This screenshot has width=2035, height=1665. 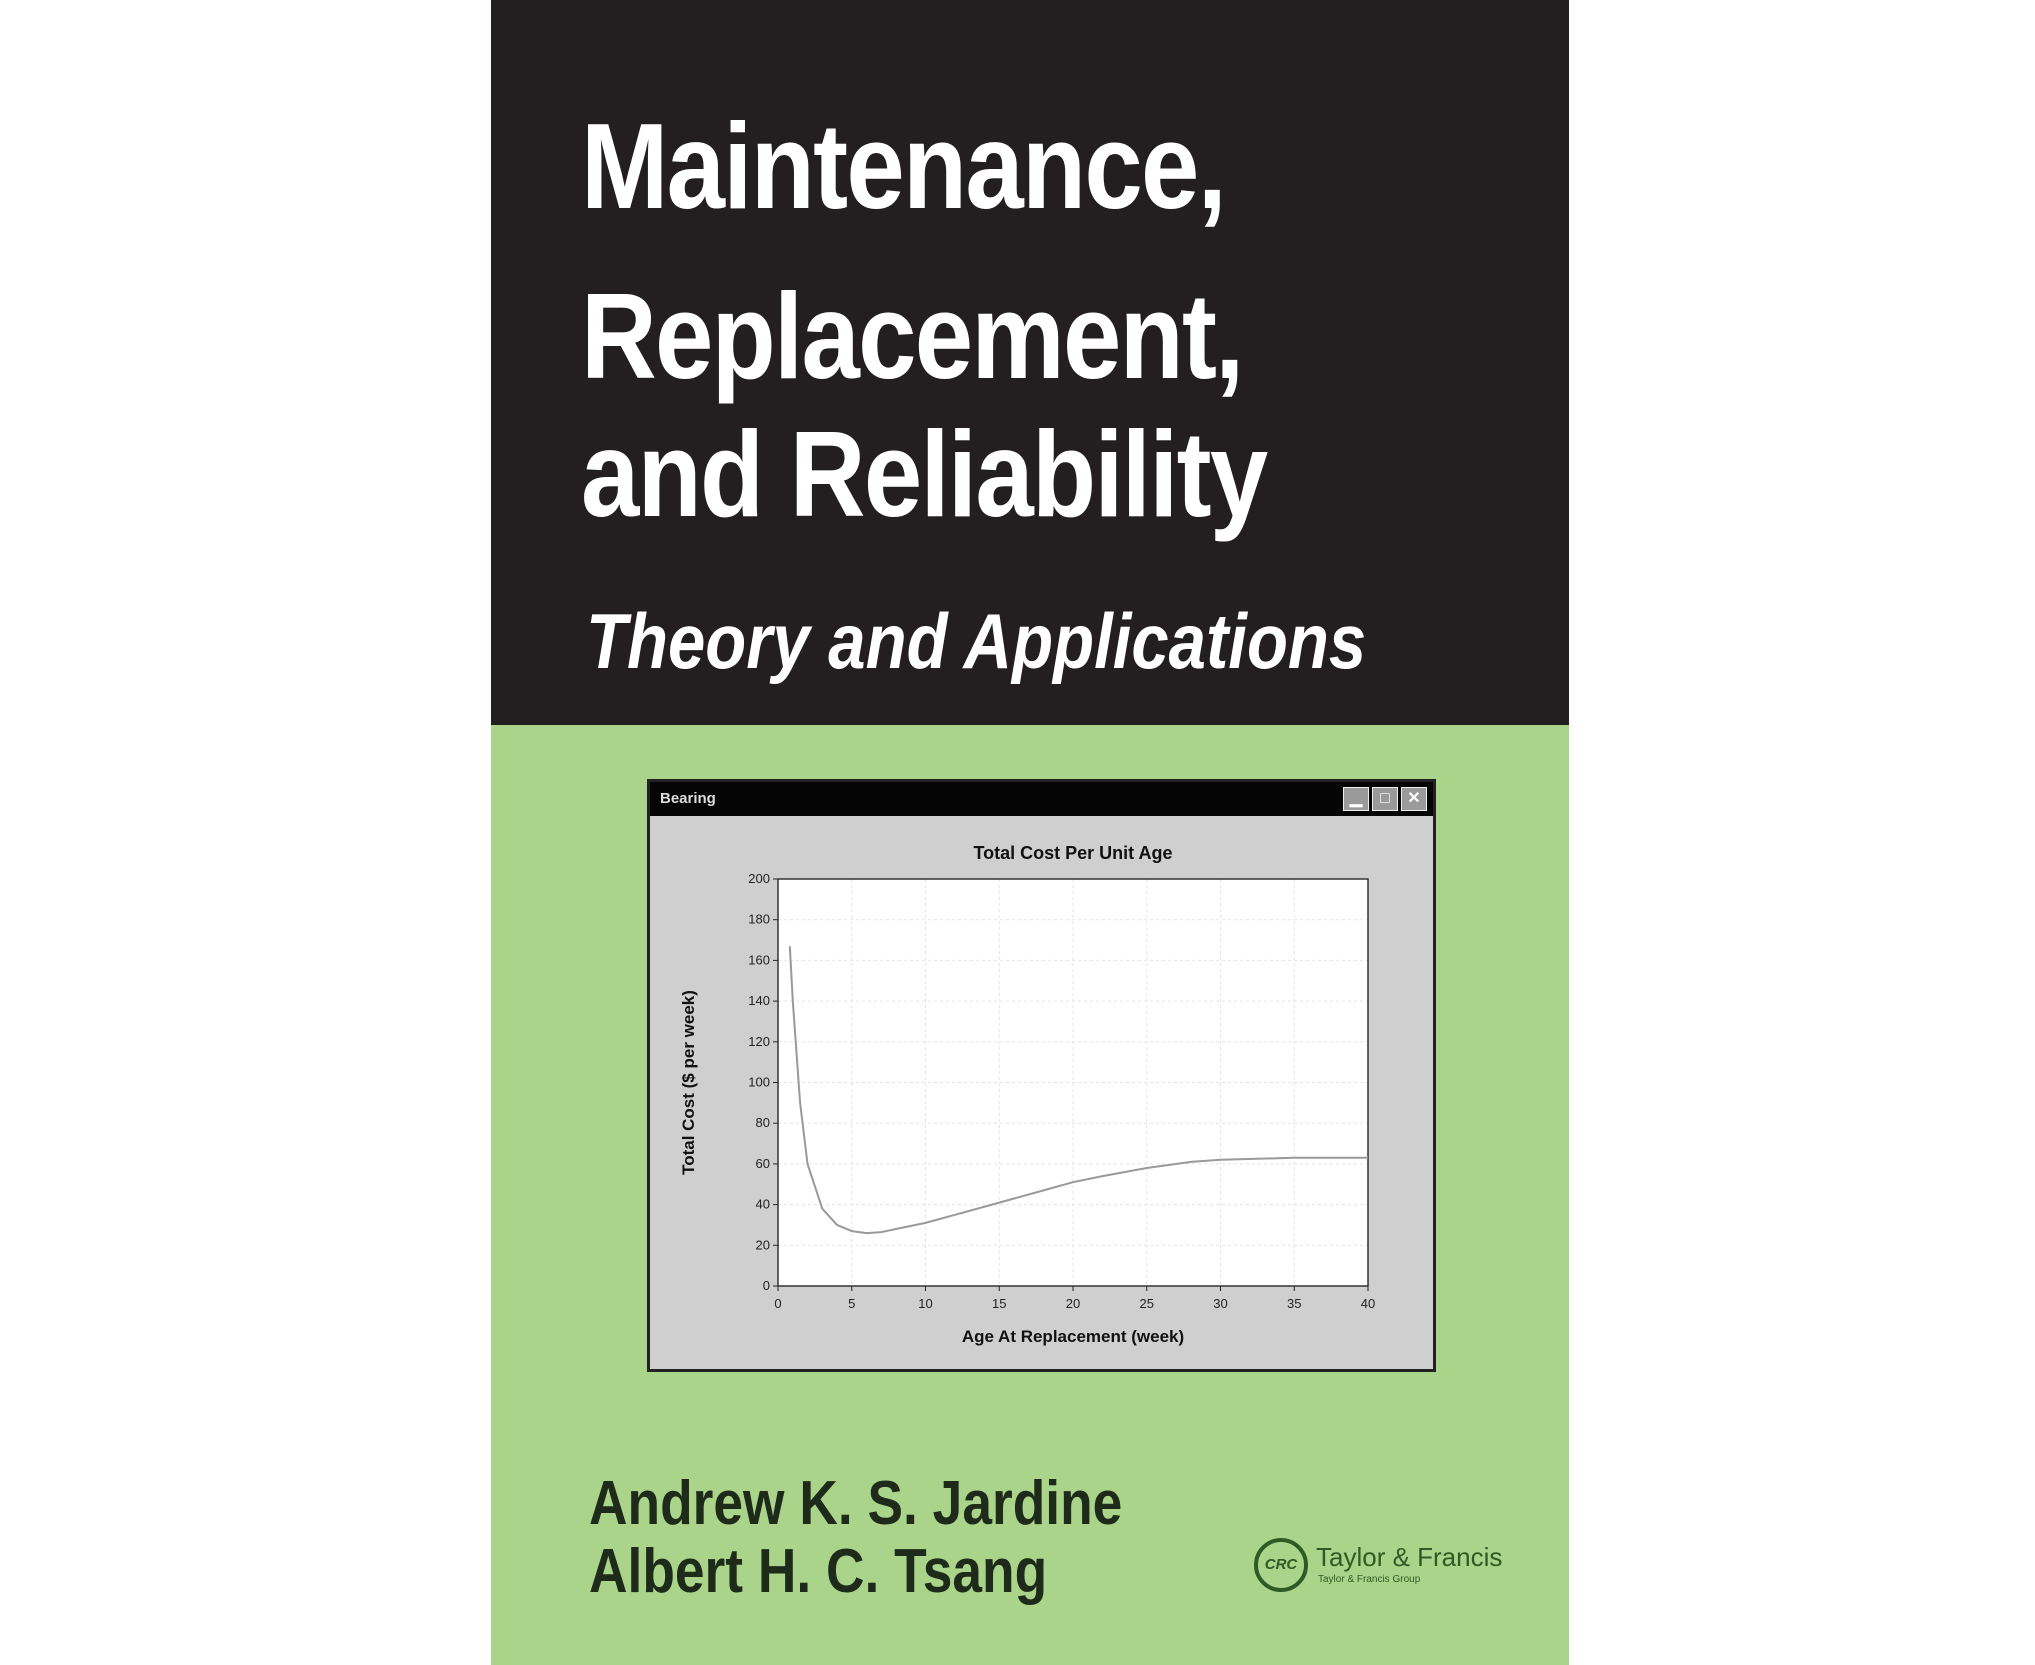 What do you see at coordinates (818, 1571) in the screenshot?
I see `author-2: Albert H. C. Tsang` at bounding box center [818, 1571].